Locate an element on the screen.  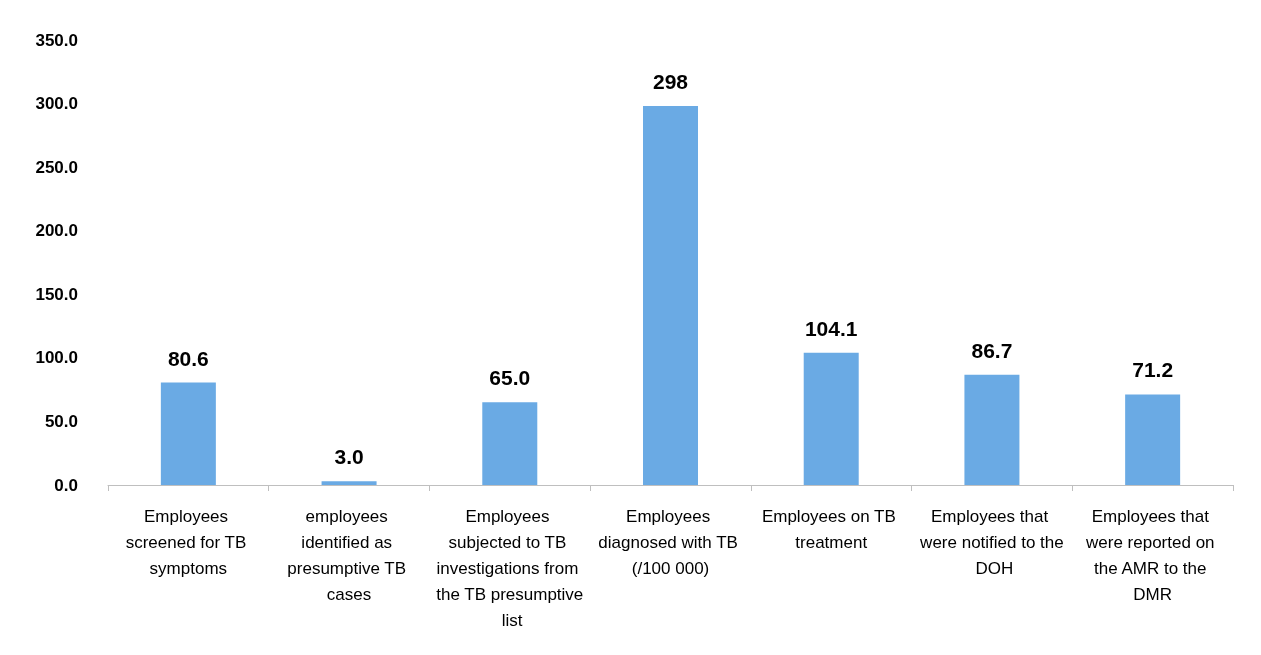
data-label: 71.2 is located at coordinates (1153, 370).